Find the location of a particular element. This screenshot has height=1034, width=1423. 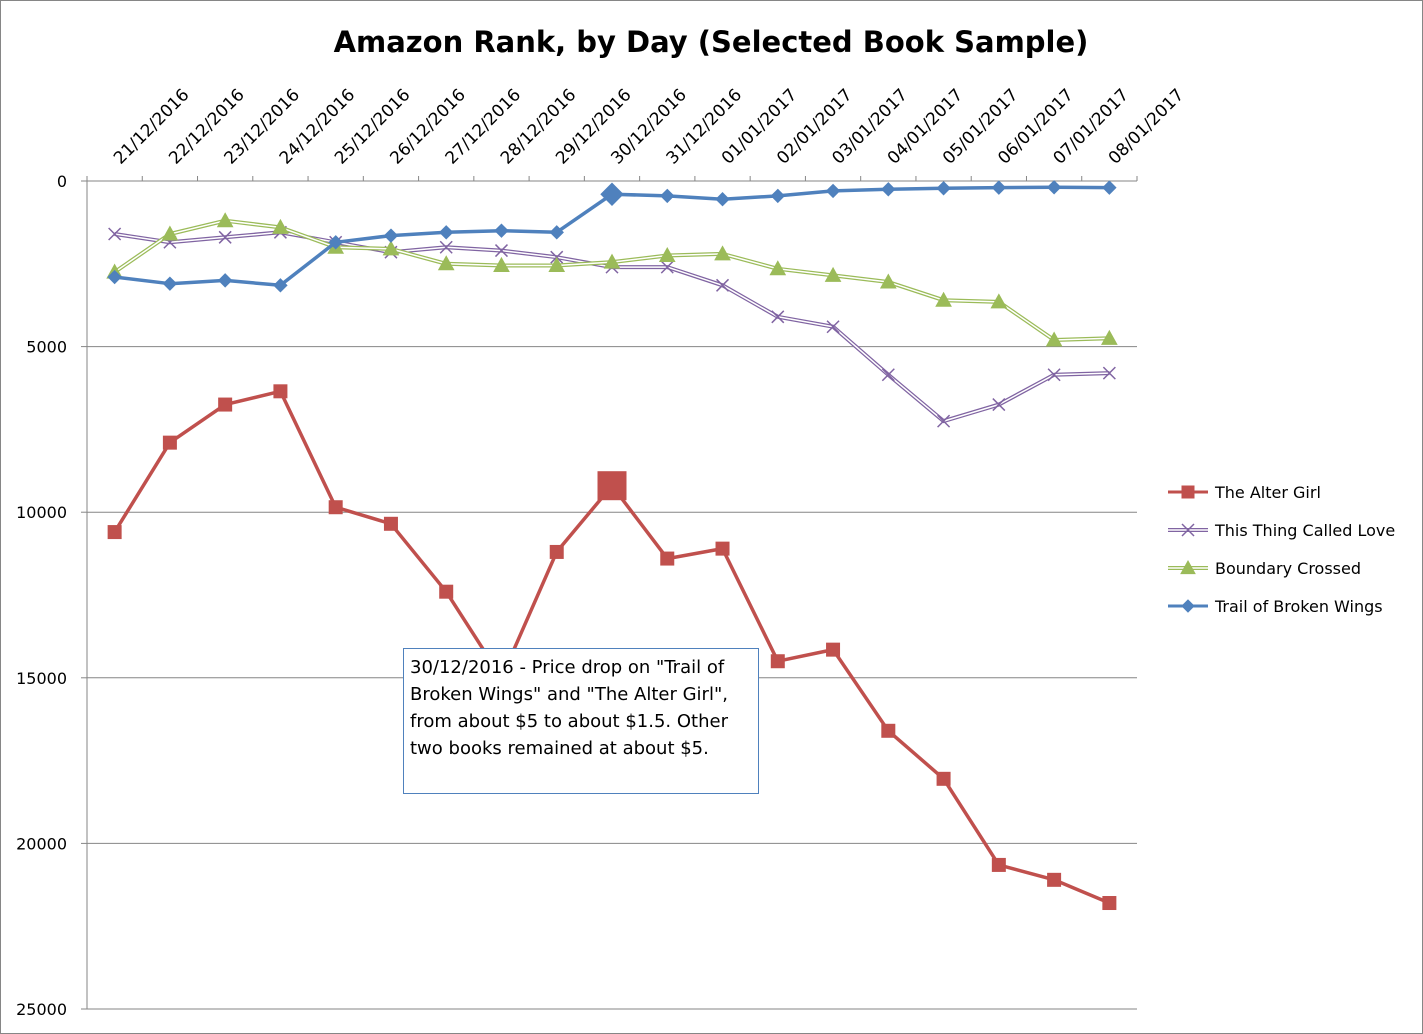

y-tick-label: 0 is located at coordinates (62, 181).